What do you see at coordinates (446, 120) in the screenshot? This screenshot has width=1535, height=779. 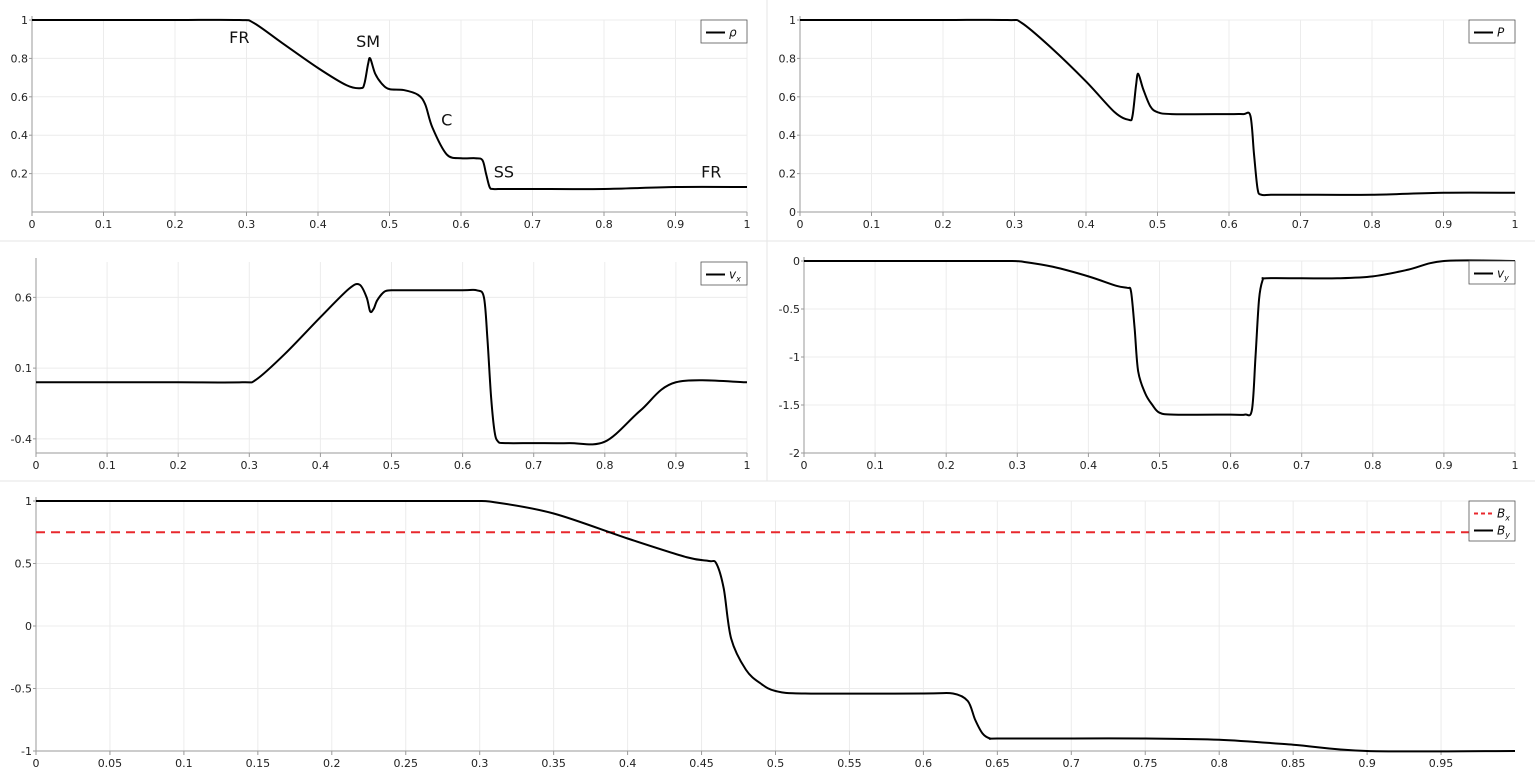 I see `annotation-label: C` at bounding box center [446, 120].